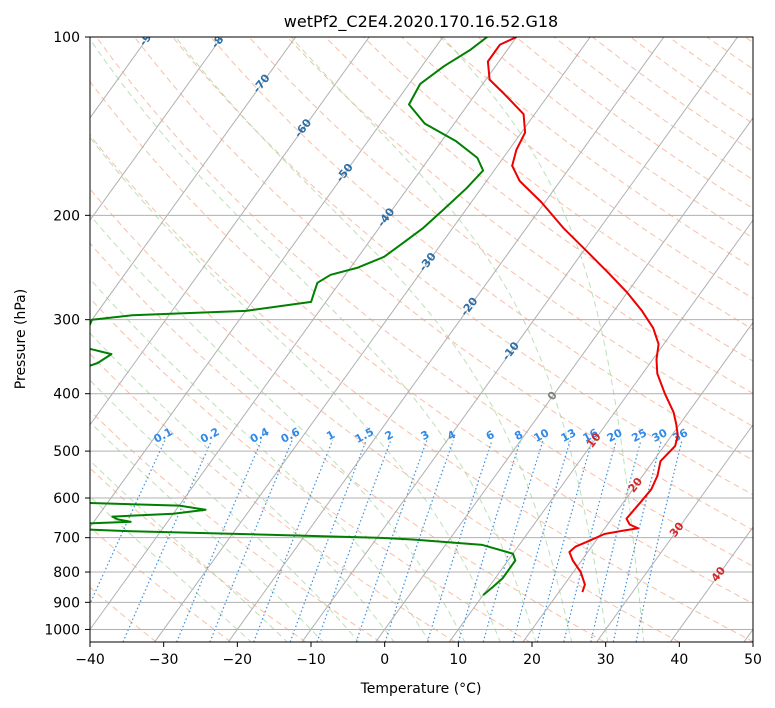 Image resolution: width=775 pixels, height=708 pixels. I want to click on x-tick-label: −30, so click(164, 660).